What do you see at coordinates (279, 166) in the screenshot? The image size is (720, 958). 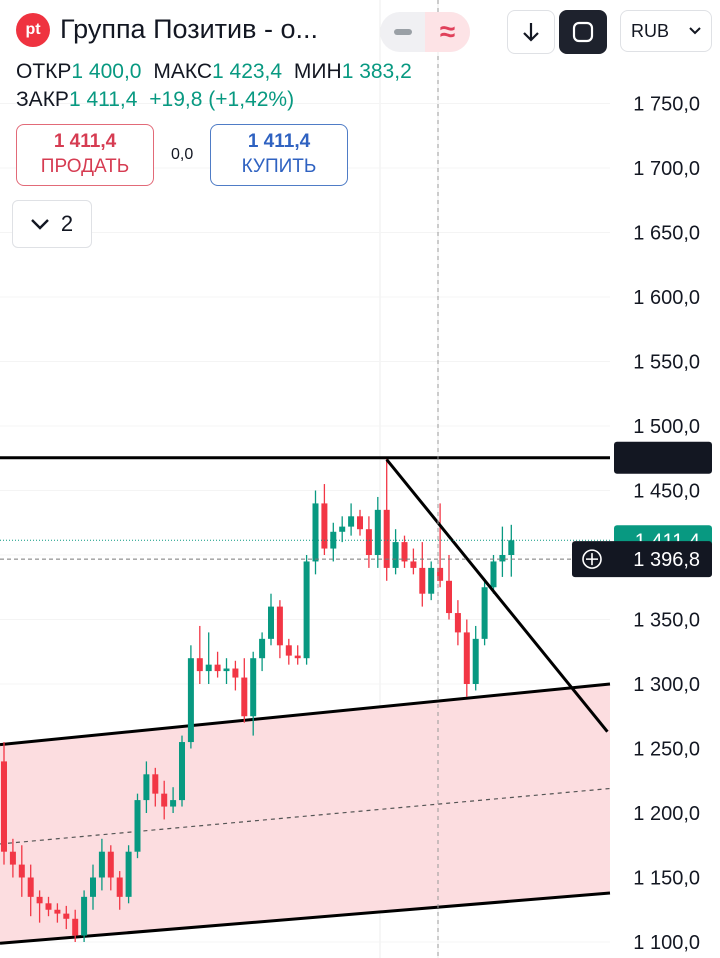 I see `buy-label: КУПИТЬ` at bounding box center [279, 166].